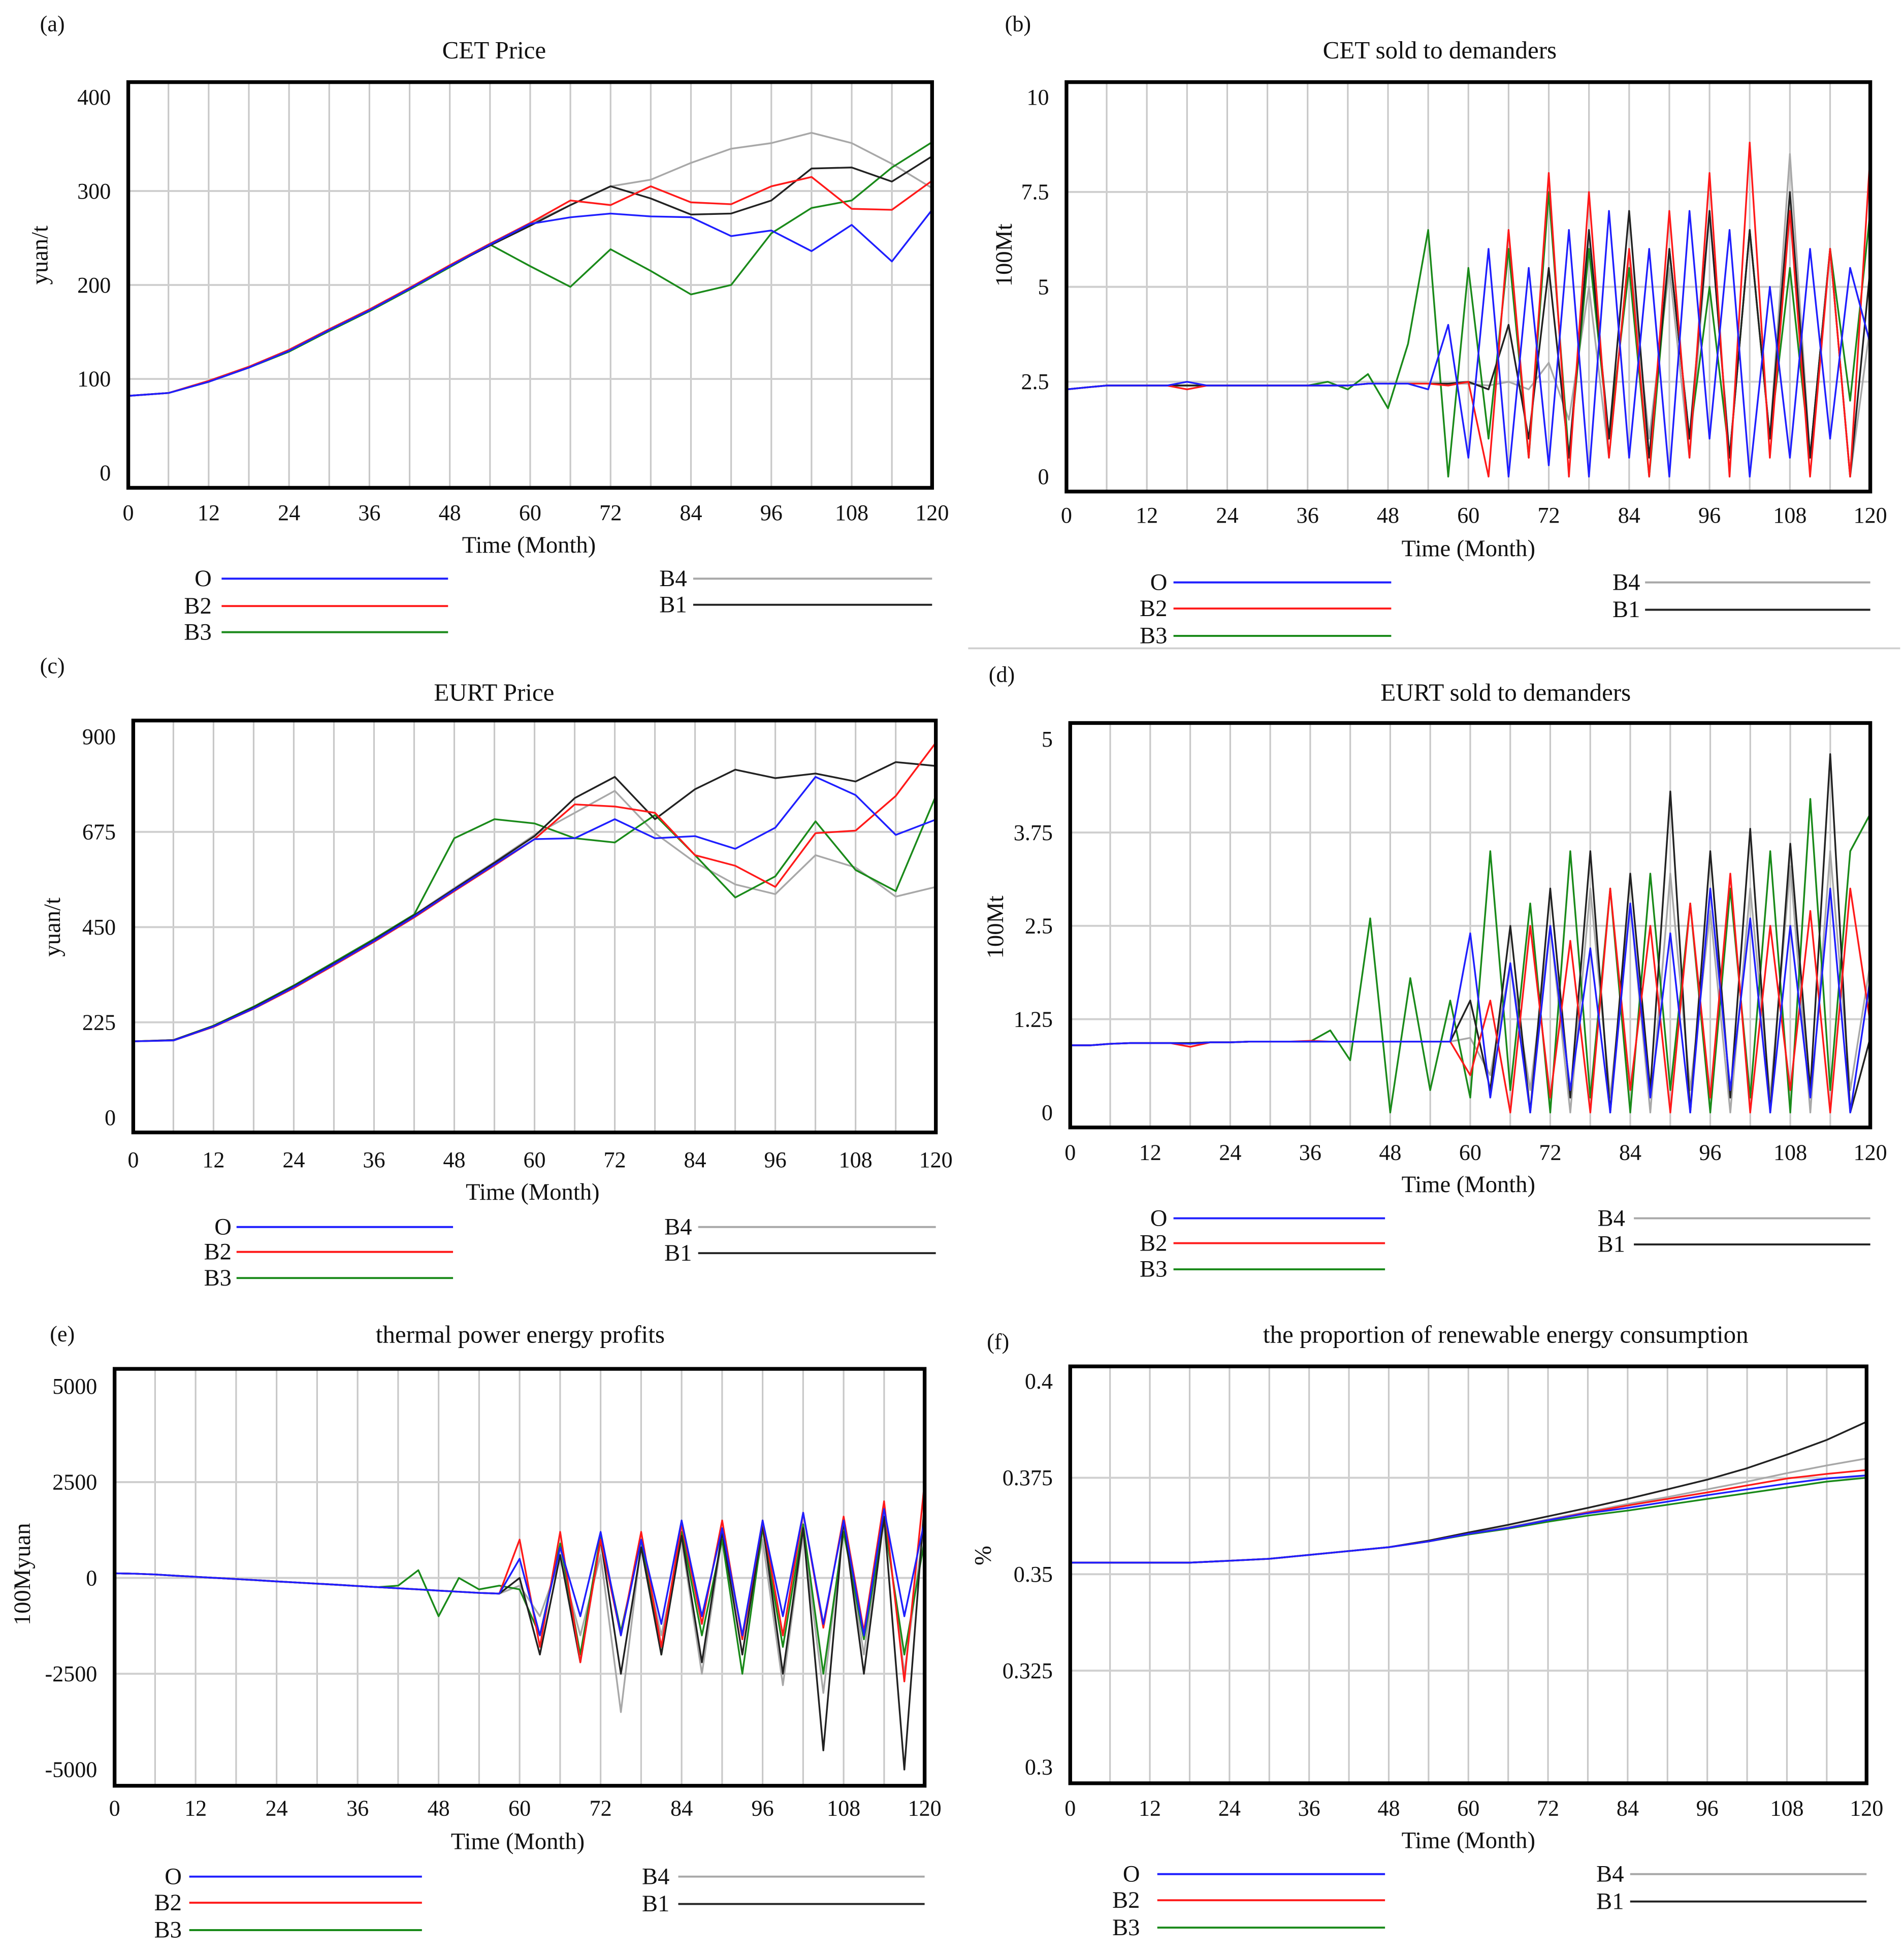  Describe the element at coordinates (678, 1227) in the screenshot. I see `legend-label: B4` at that location.